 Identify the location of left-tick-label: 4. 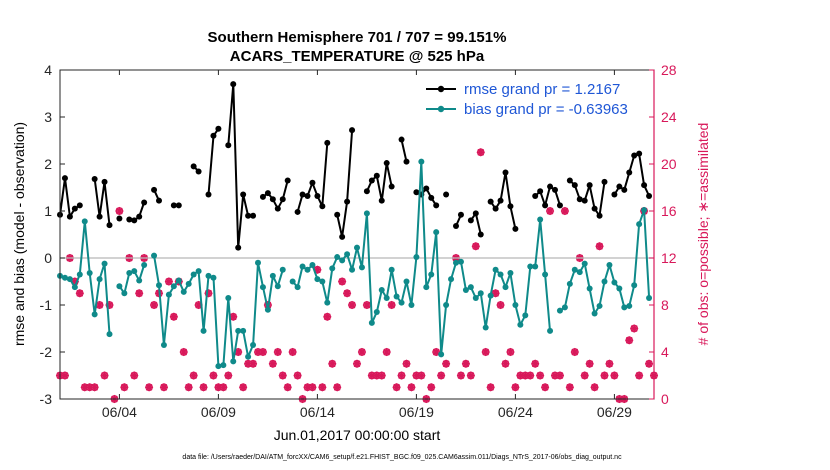
(48, 70).